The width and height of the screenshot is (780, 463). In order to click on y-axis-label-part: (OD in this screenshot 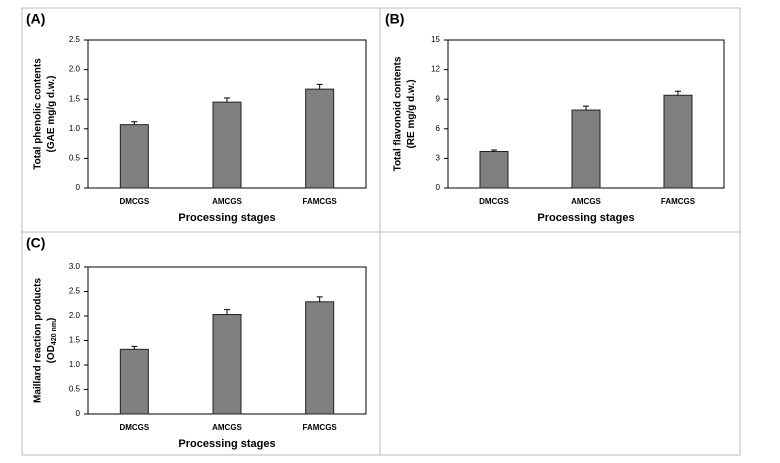, I will do `click(51, 354)`.